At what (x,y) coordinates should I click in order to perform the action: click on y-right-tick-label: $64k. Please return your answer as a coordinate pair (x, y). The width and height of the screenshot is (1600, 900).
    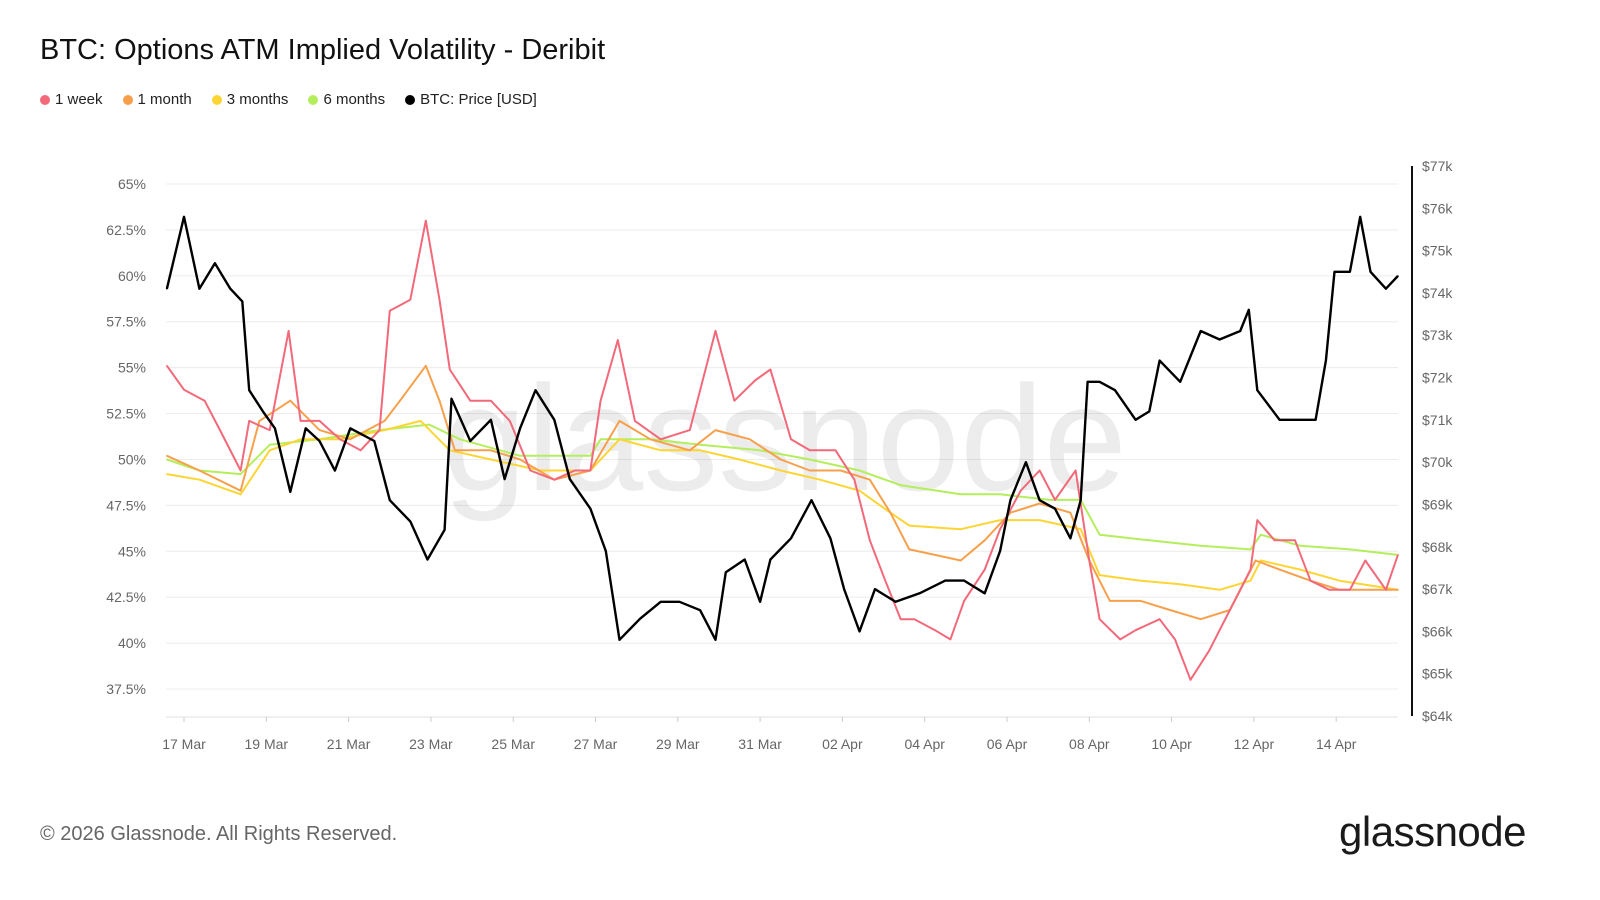
    Looking at the image, I should click on (1437, 716).